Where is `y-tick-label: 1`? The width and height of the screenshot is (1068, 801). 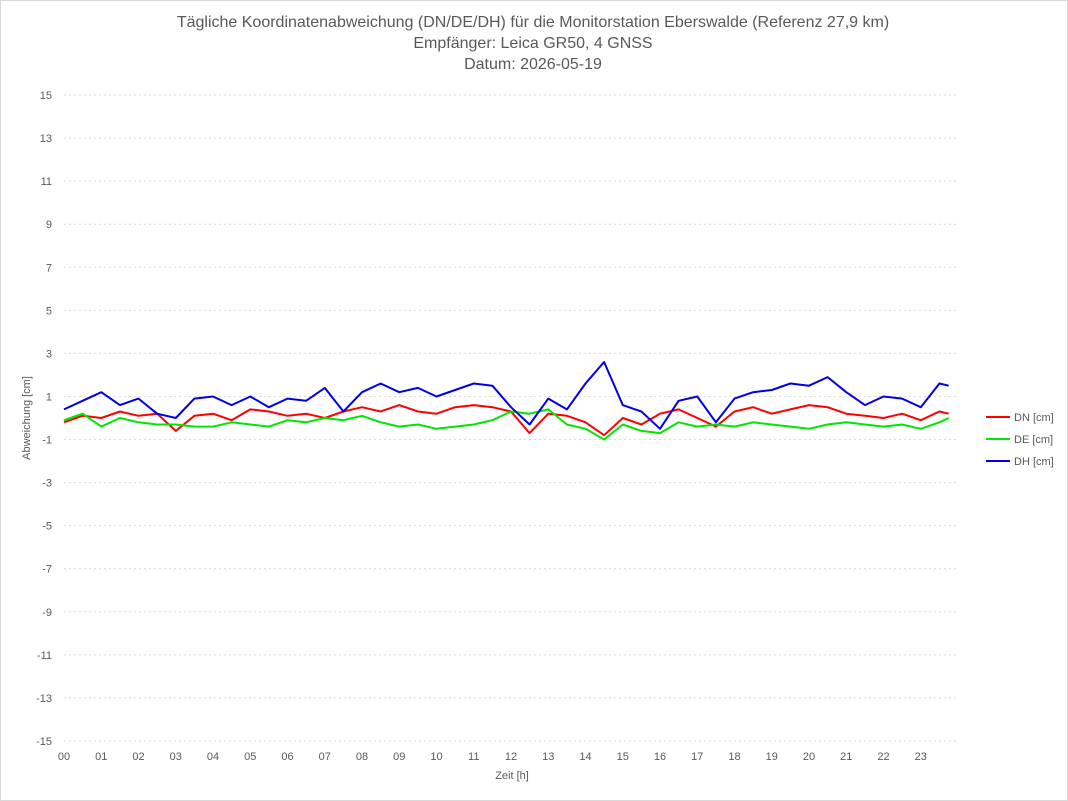
y-tick-label: 1 is located at coordinates (49, 397).